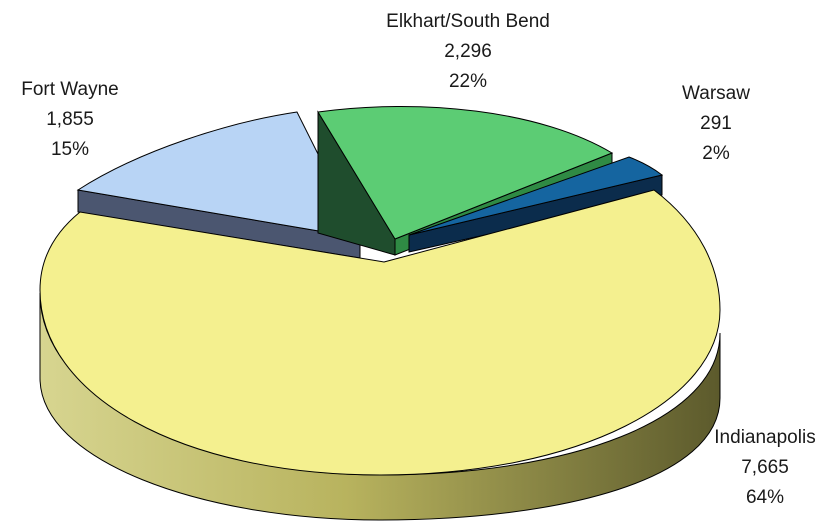 The width and height of the screenshot is (833, 526). I want to click on label-elkhart-south-bend-value: 2,296, so click(468, 51).